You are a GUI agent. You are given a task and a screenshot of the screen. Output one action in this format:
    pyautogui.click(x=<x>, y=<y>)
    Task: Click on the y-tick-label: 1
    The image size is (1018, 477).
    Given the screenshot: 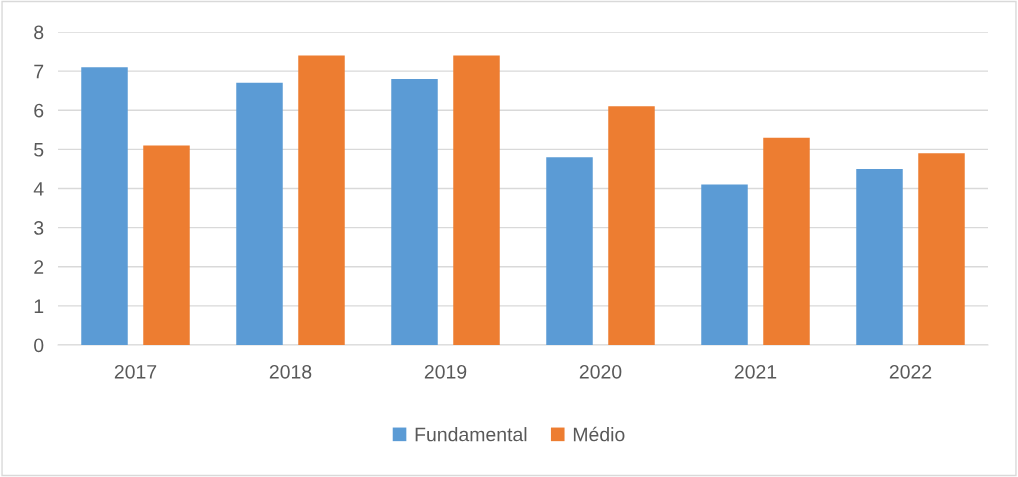 What is the action you would take?
    pyautogui.click(x=39, y=306)
    